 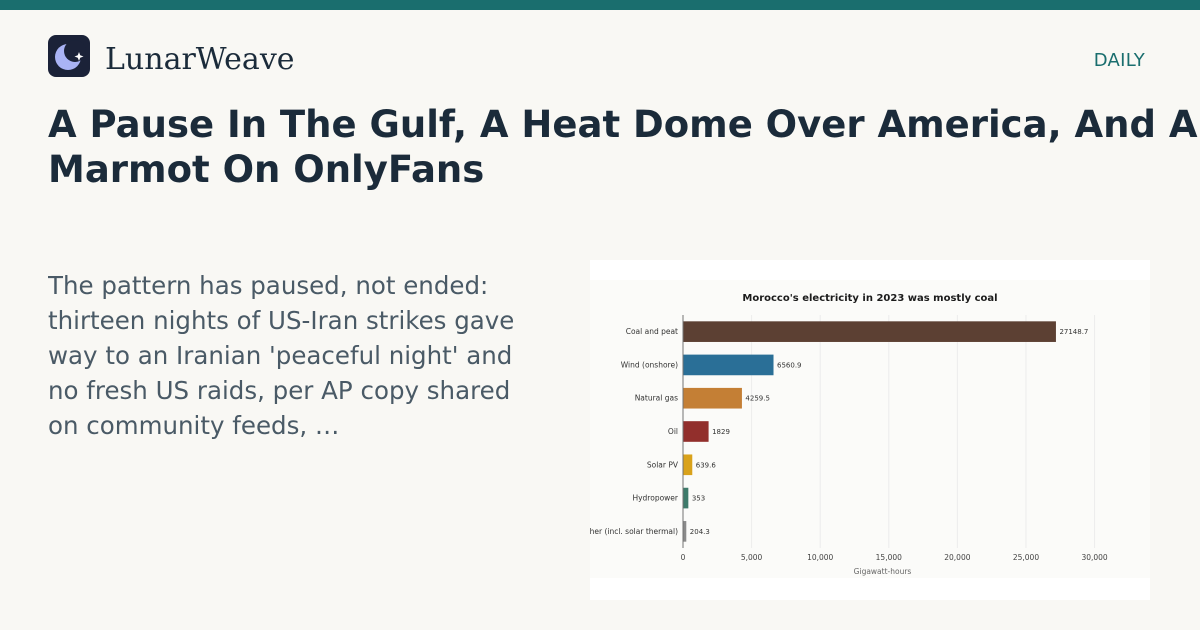 I want to click on x-tick-label: 25,000, so click(x=1026, y=557).